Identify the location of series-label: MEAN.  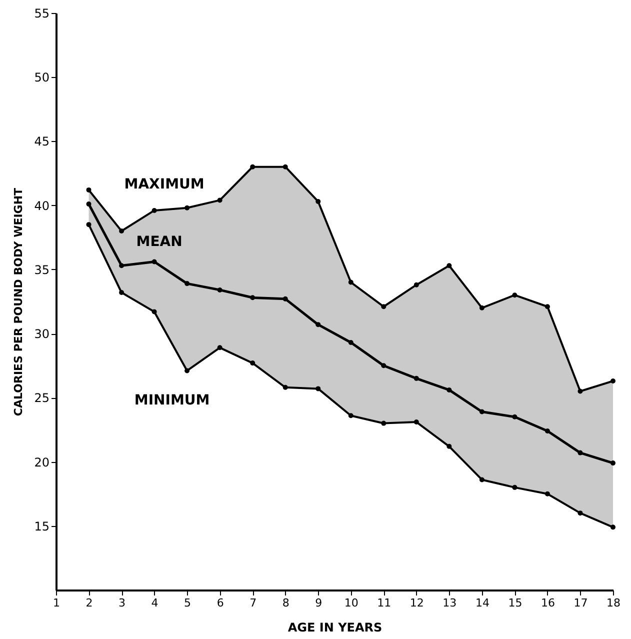
(159, 242).